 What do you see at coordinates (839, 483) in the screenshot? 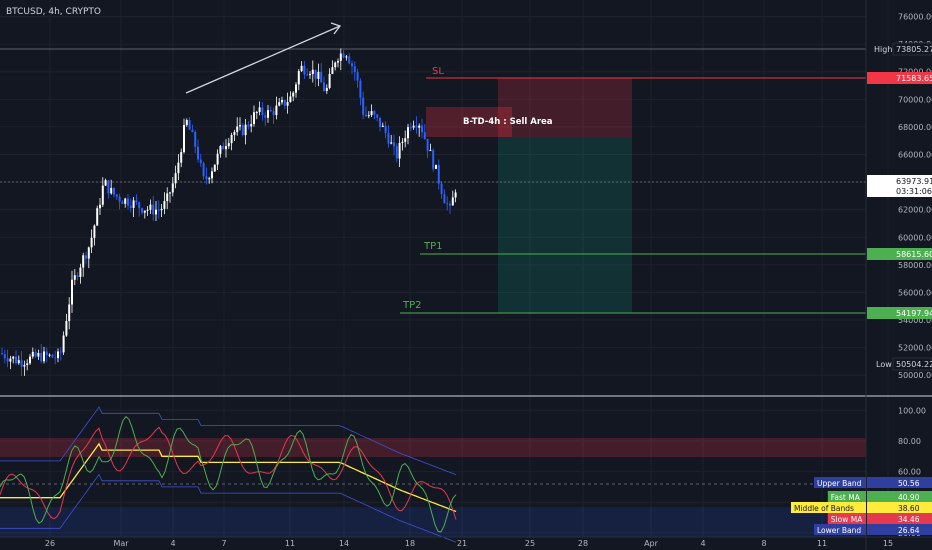
I see `osc-tag-label: Upper Band` at bounding box center [839, 483].